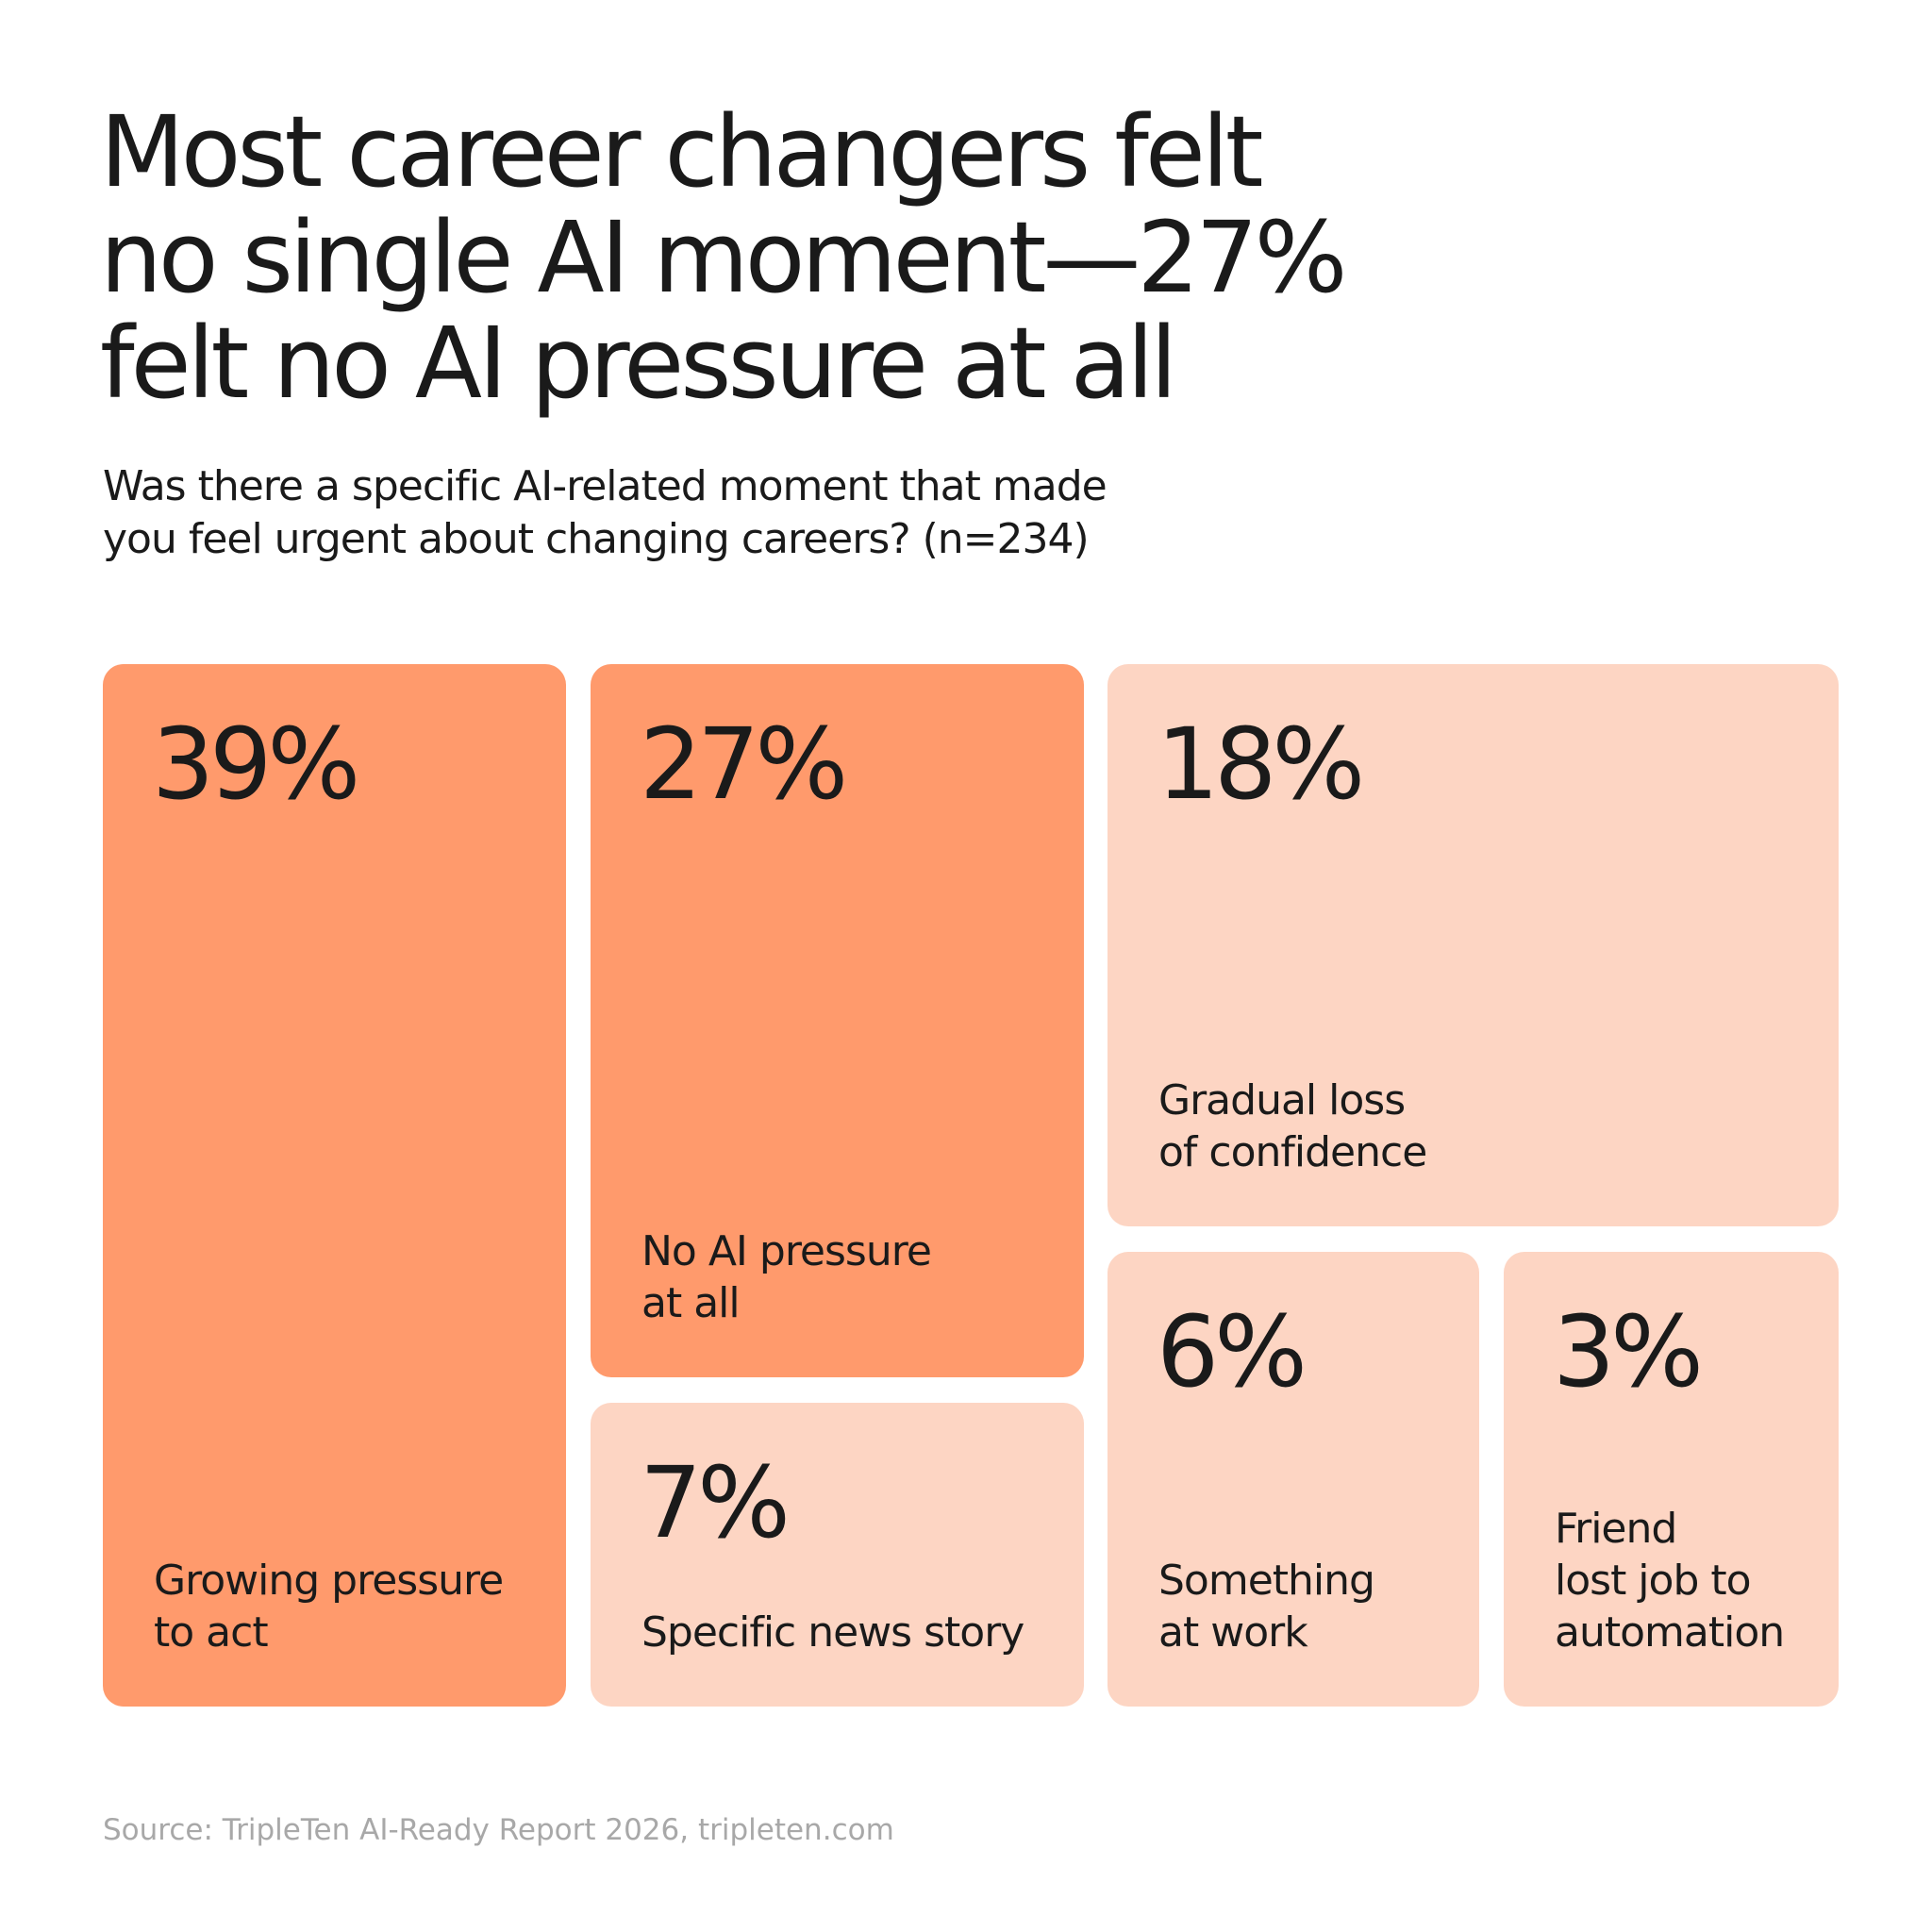 This screenshot has width=1932, height=1932. Describe the element at coordinates (786, 1277) in the screenshot. I see `category-label: No AI pressure at all` at that location.